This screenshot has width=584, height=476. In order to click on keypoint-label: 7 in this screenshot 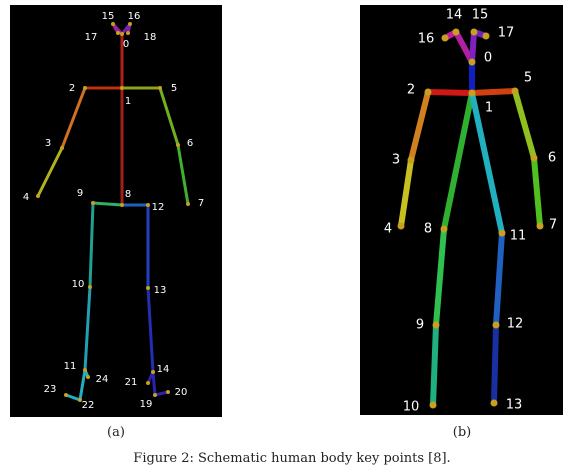, I will do `click(553, 225)`.